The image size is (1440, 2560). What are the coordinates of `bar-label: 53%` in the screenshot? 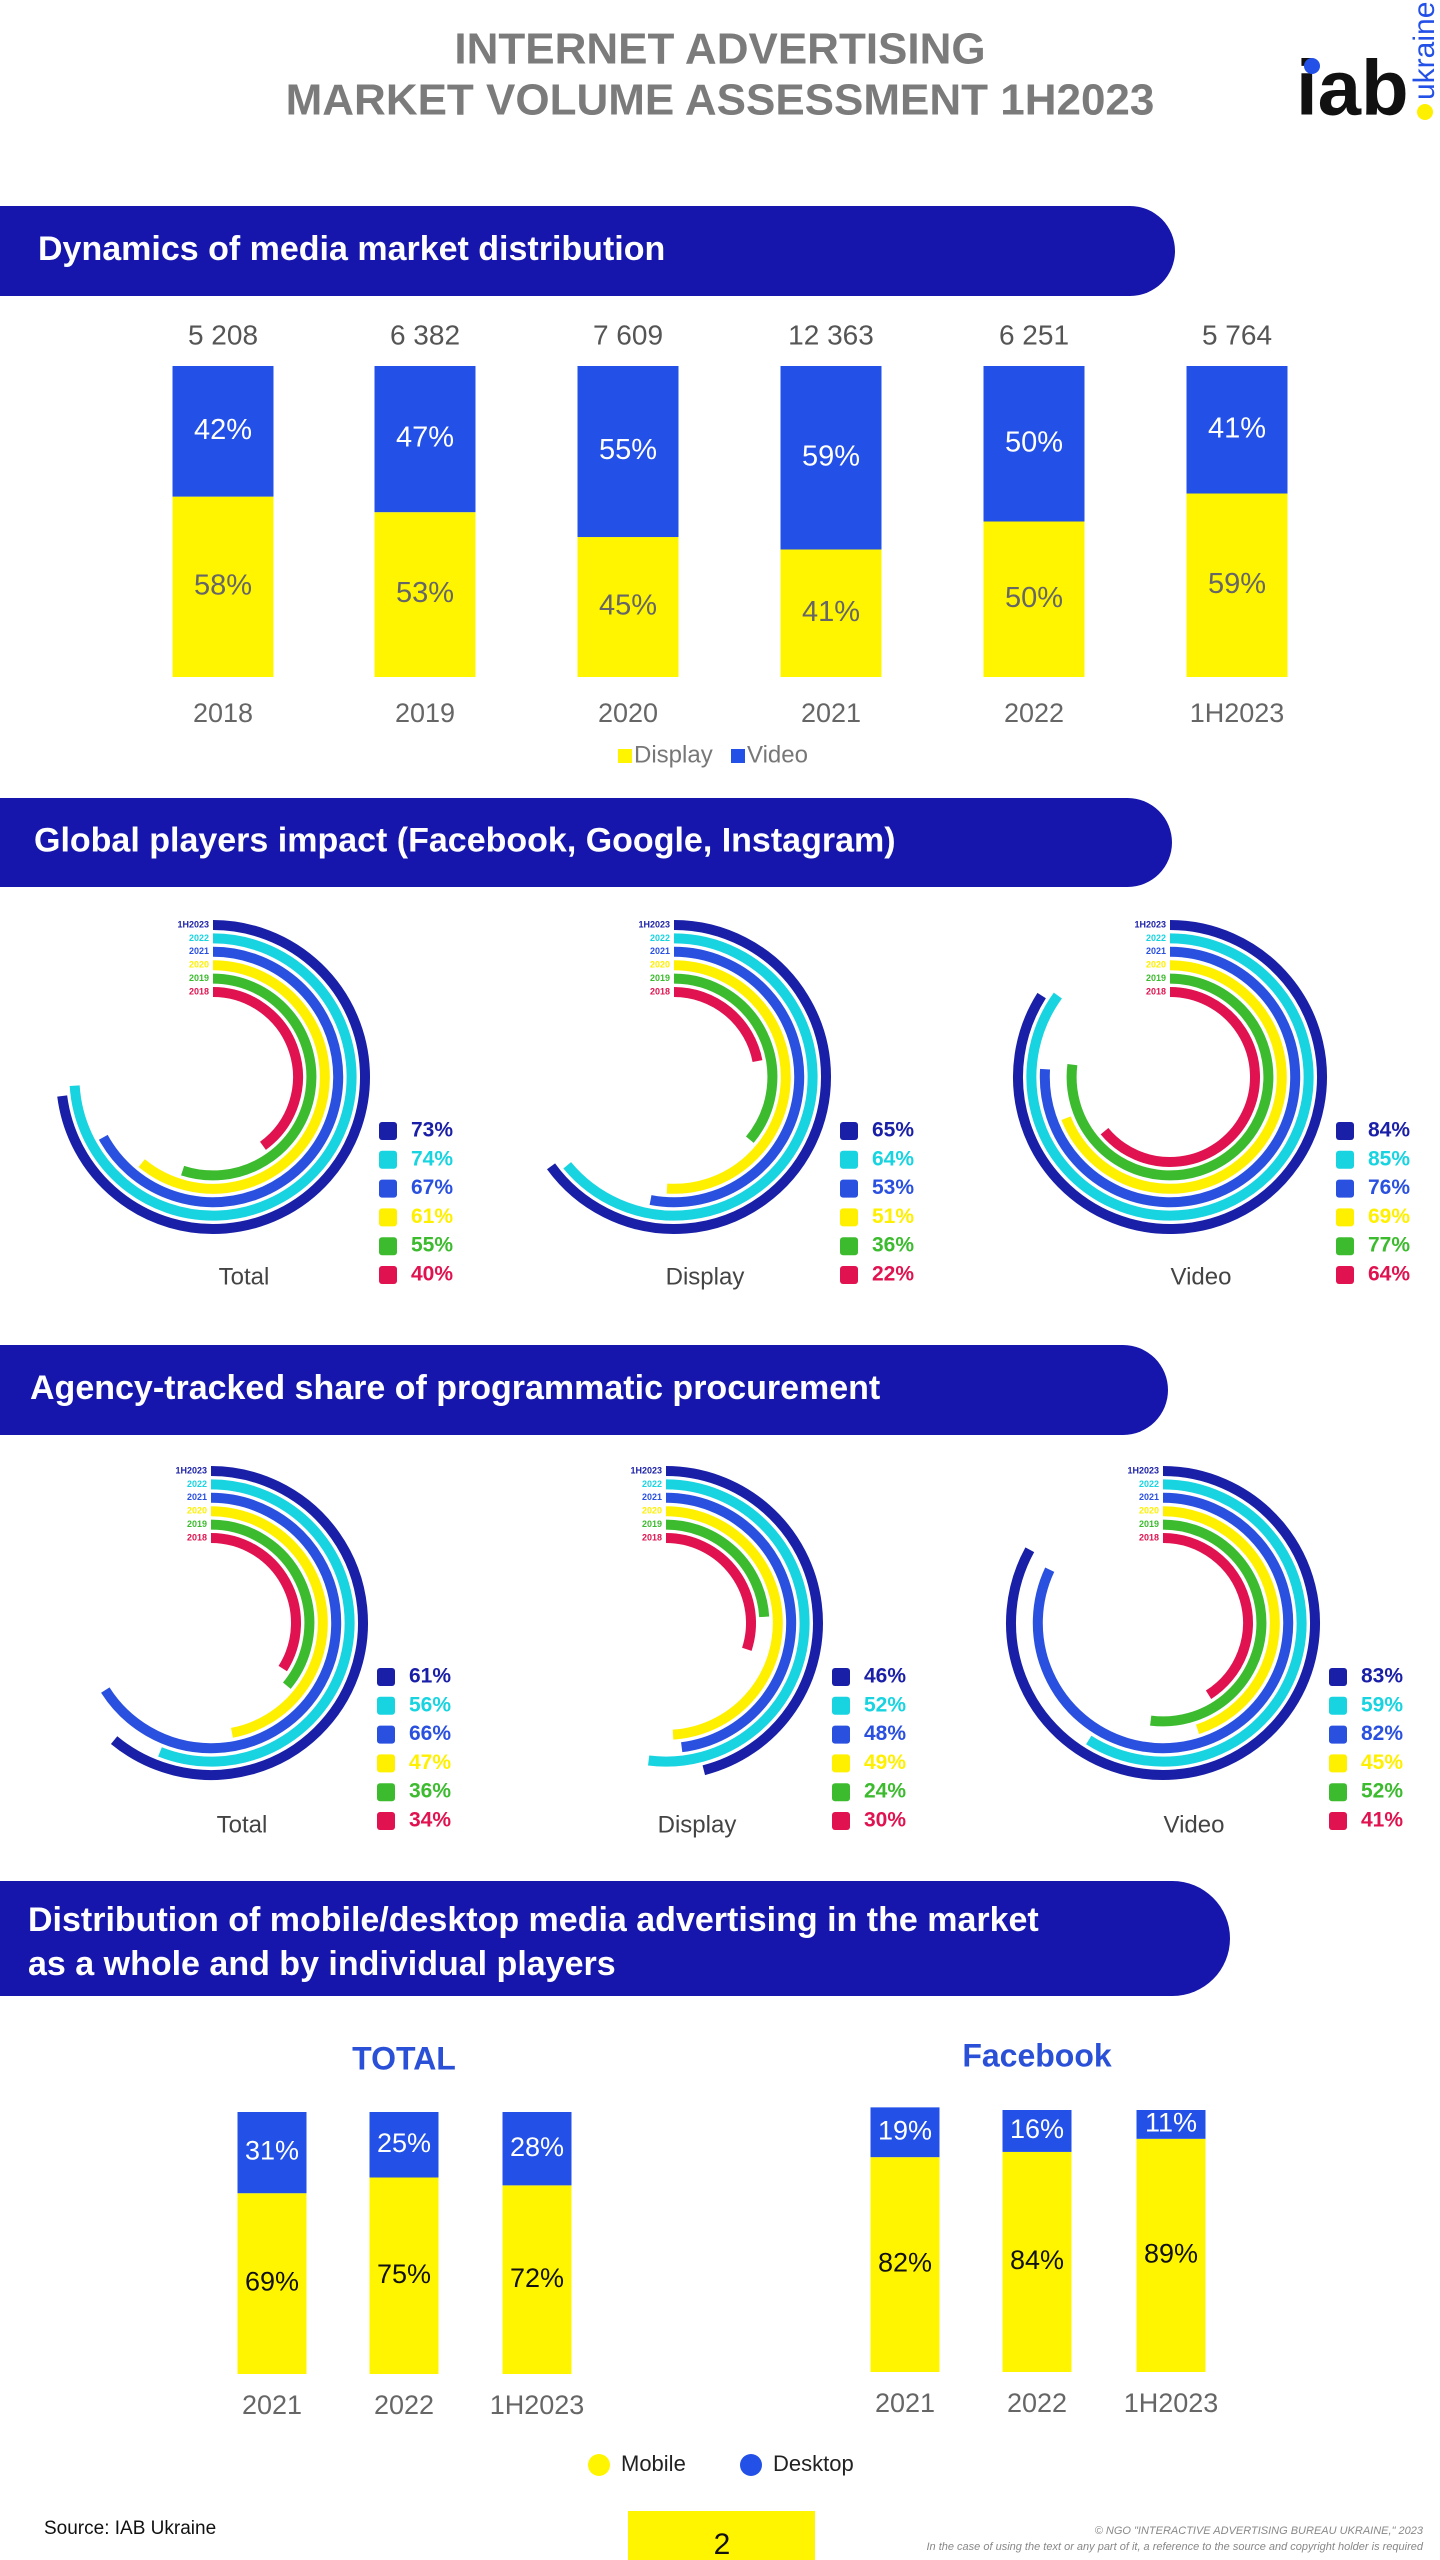 It's located at (425, 593).